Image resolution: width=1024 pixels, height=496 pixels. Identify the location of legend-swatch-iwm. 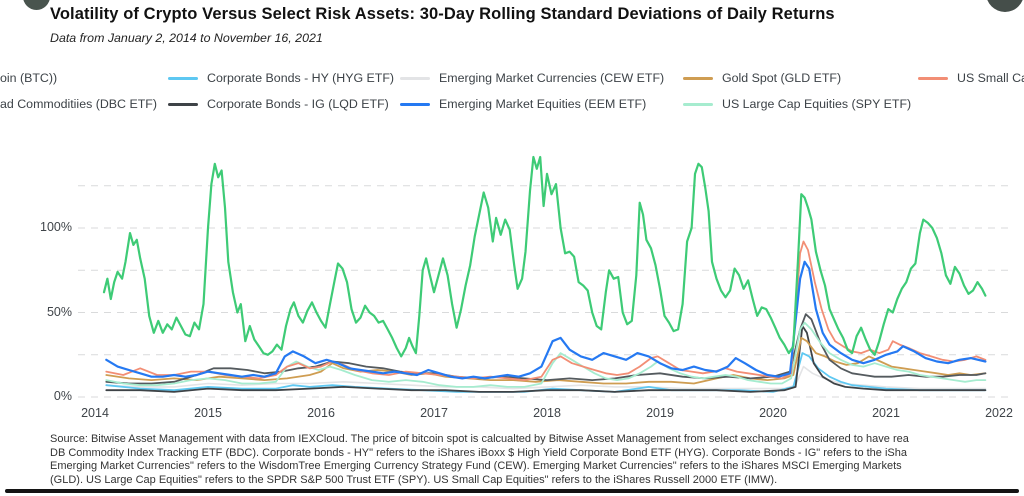
(933, 78).